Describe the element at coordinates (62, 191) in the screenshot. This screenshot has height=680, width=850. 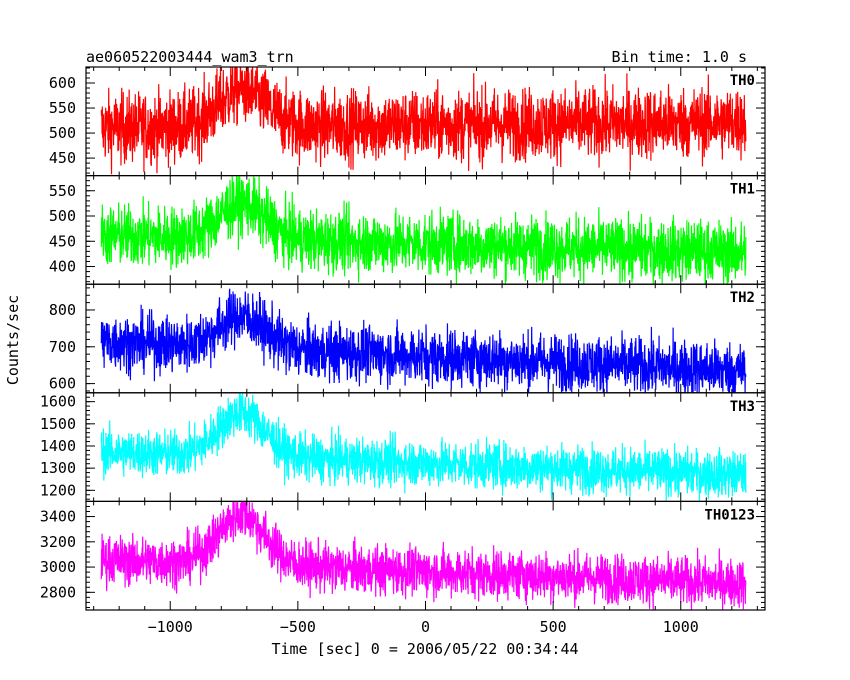
I see `y-tick-label-th1: 550` at that location.